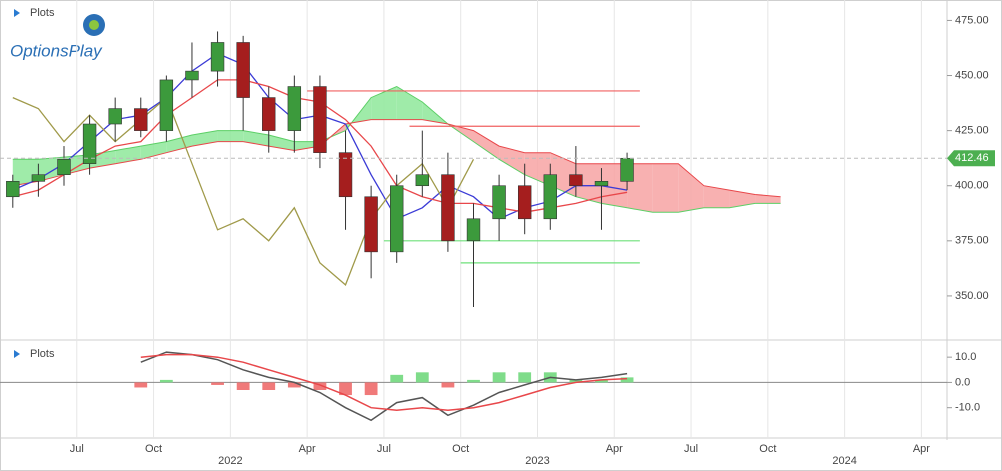 This screenshot has height=471, width=1002. Describe the element at coordinates (965, 357) in the screenshot. I see `y-tick-label: 10.0` at that location.